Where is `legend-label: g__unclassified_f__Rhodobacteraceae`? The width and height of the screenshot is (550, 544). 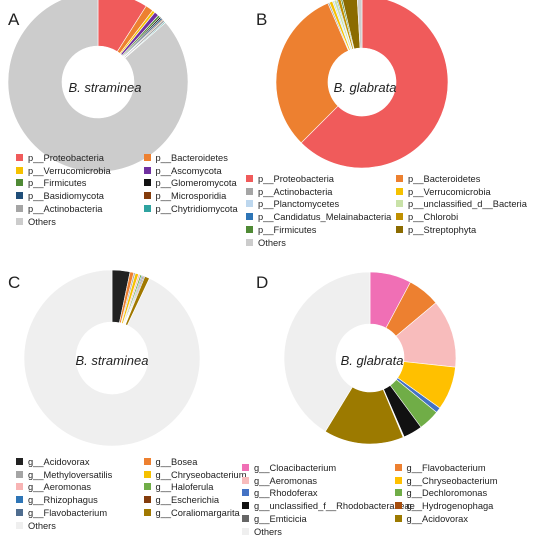
legend-label: g__unclassified_f__Rhodobacteraceae is located at coordinates (334, 506).